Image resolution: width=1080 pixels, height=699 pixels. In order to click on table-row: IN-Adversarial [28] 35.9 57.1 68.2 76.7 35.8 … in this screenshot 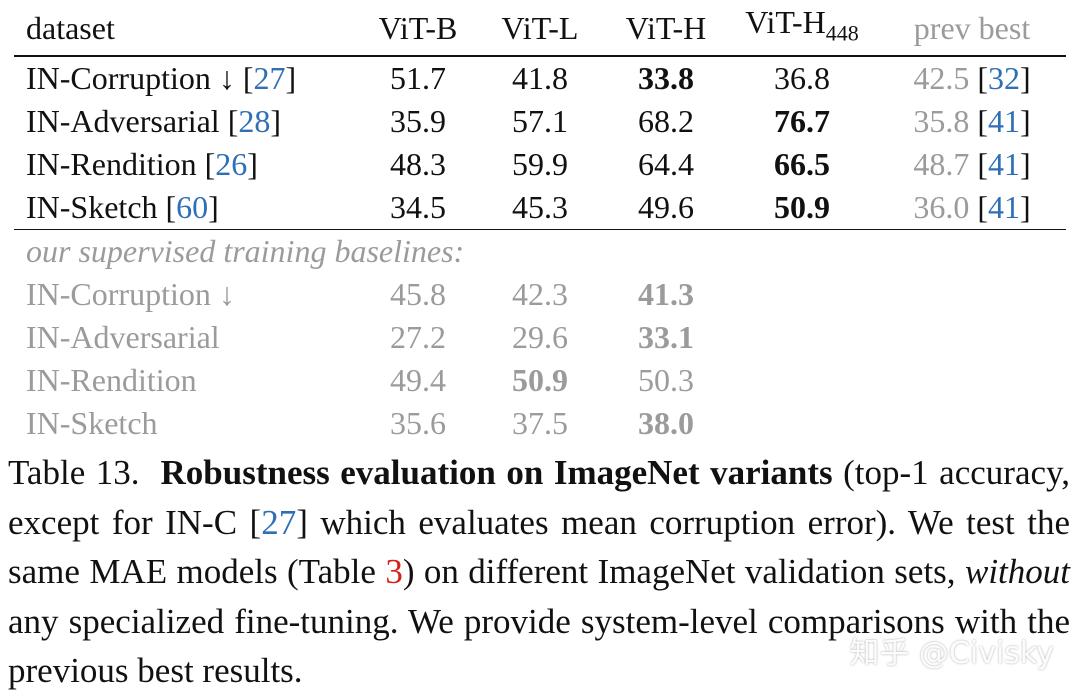, I will do `click(540, 121)`.